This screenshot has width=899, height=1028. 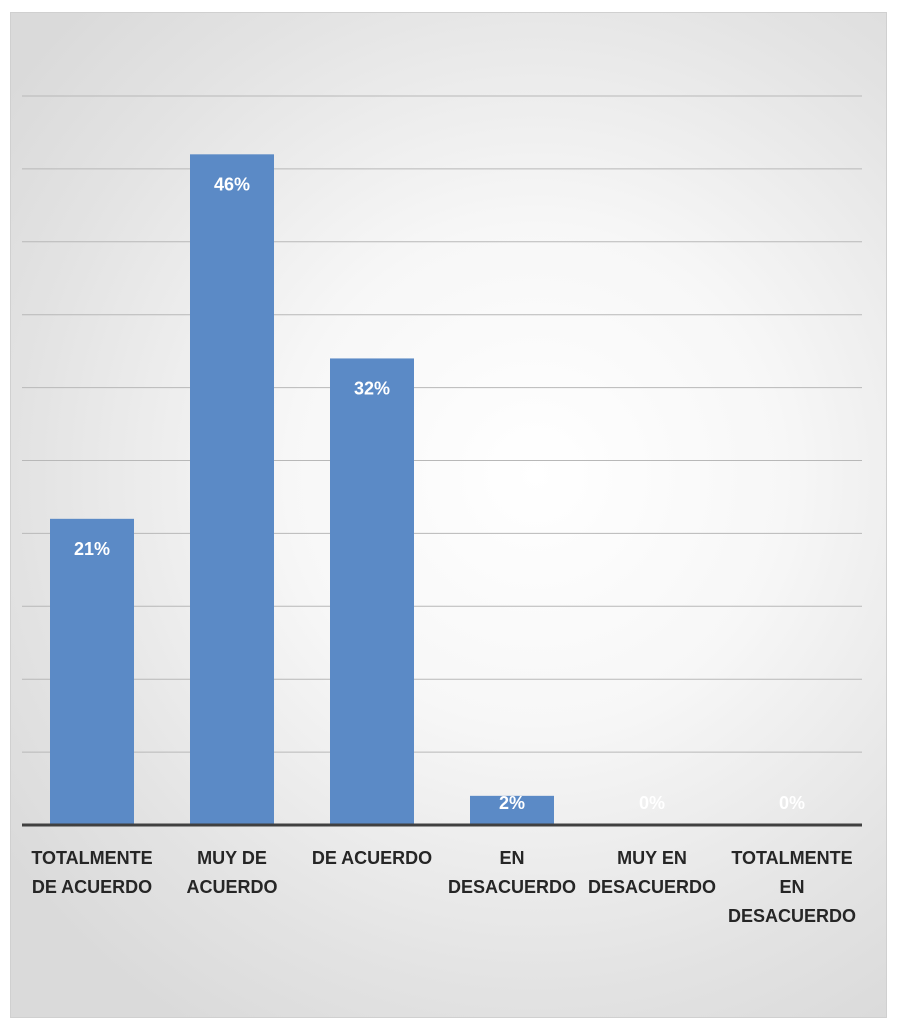 What do you see at coordinates (231, 872) in the screenshot?
I see `category-label: MUY DE ACUERDO` at bounding box center [231, 872].